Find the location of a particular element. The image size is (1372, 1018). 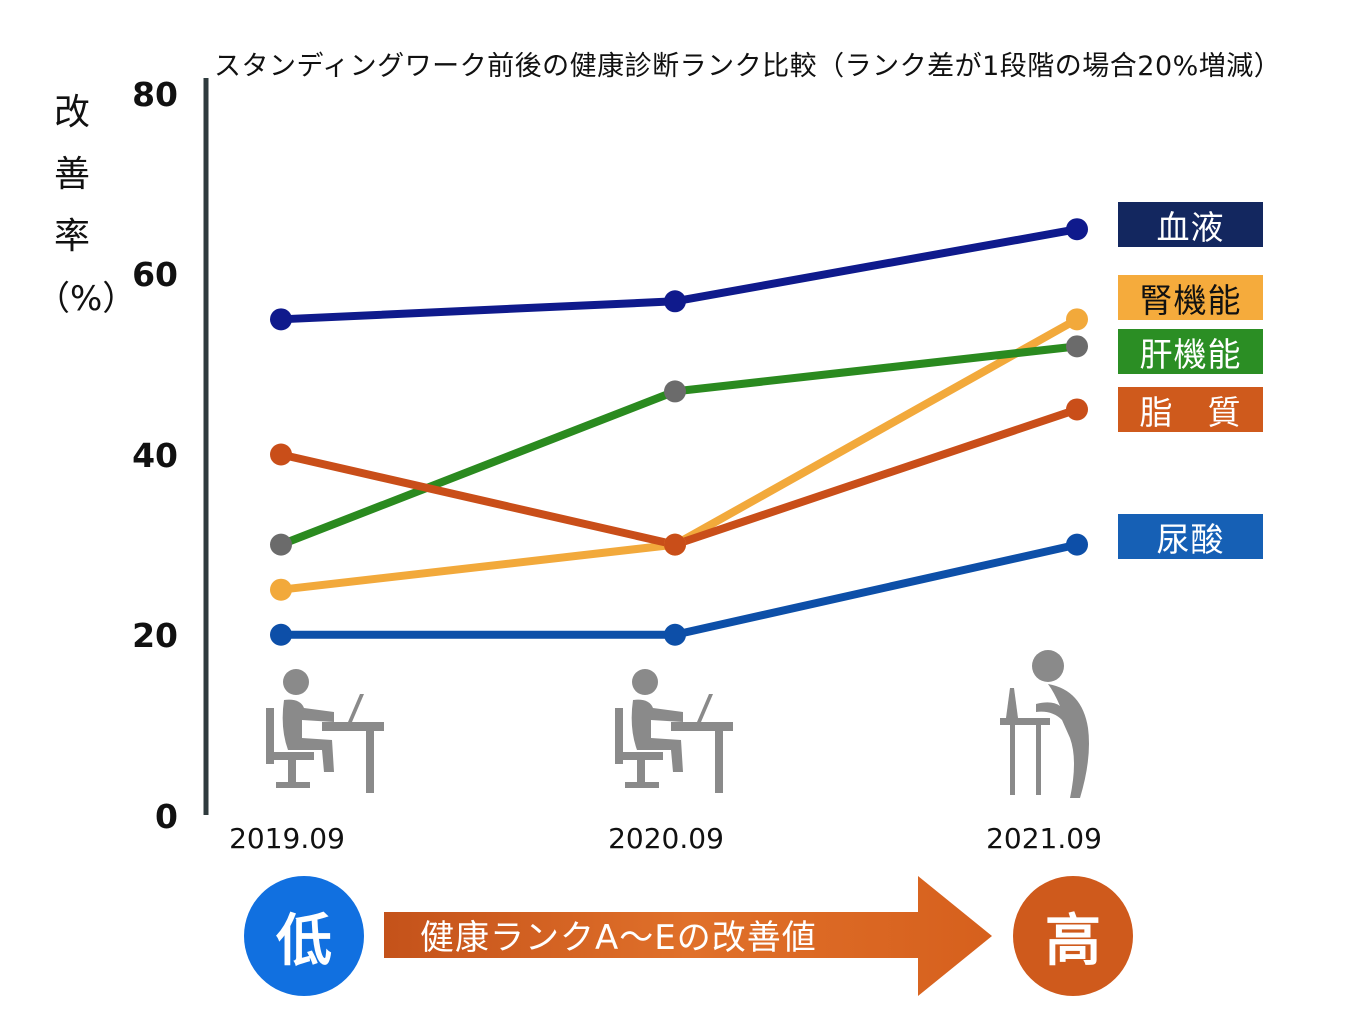

high-indicator-circle: 高 is located at coordinates (1073, 936).